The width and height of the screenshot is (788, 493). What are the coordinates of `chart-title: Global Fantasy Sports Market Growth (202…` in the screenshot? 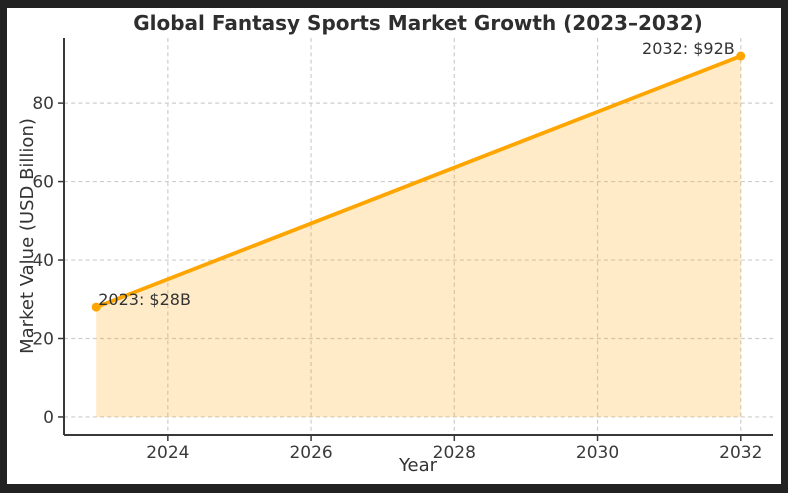 It's located at (418, 23).